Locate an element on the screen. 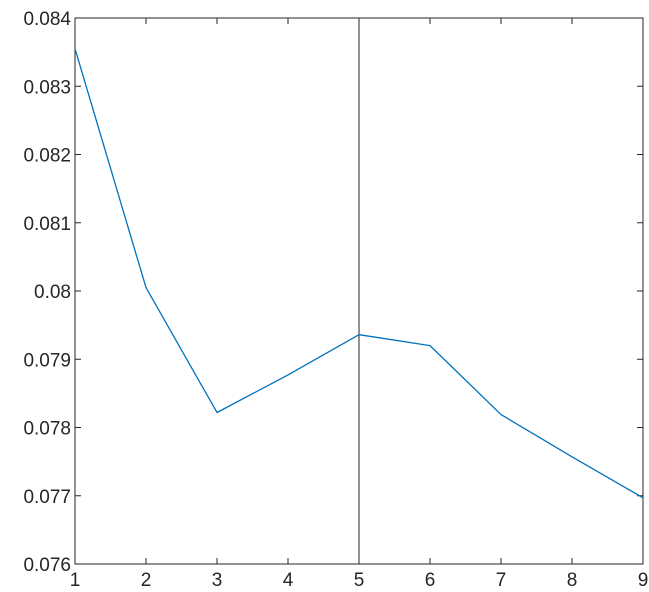 The width and height of the screenshot is (649, 592). x-tick-label: 7 is located at coordinates (501, 580).